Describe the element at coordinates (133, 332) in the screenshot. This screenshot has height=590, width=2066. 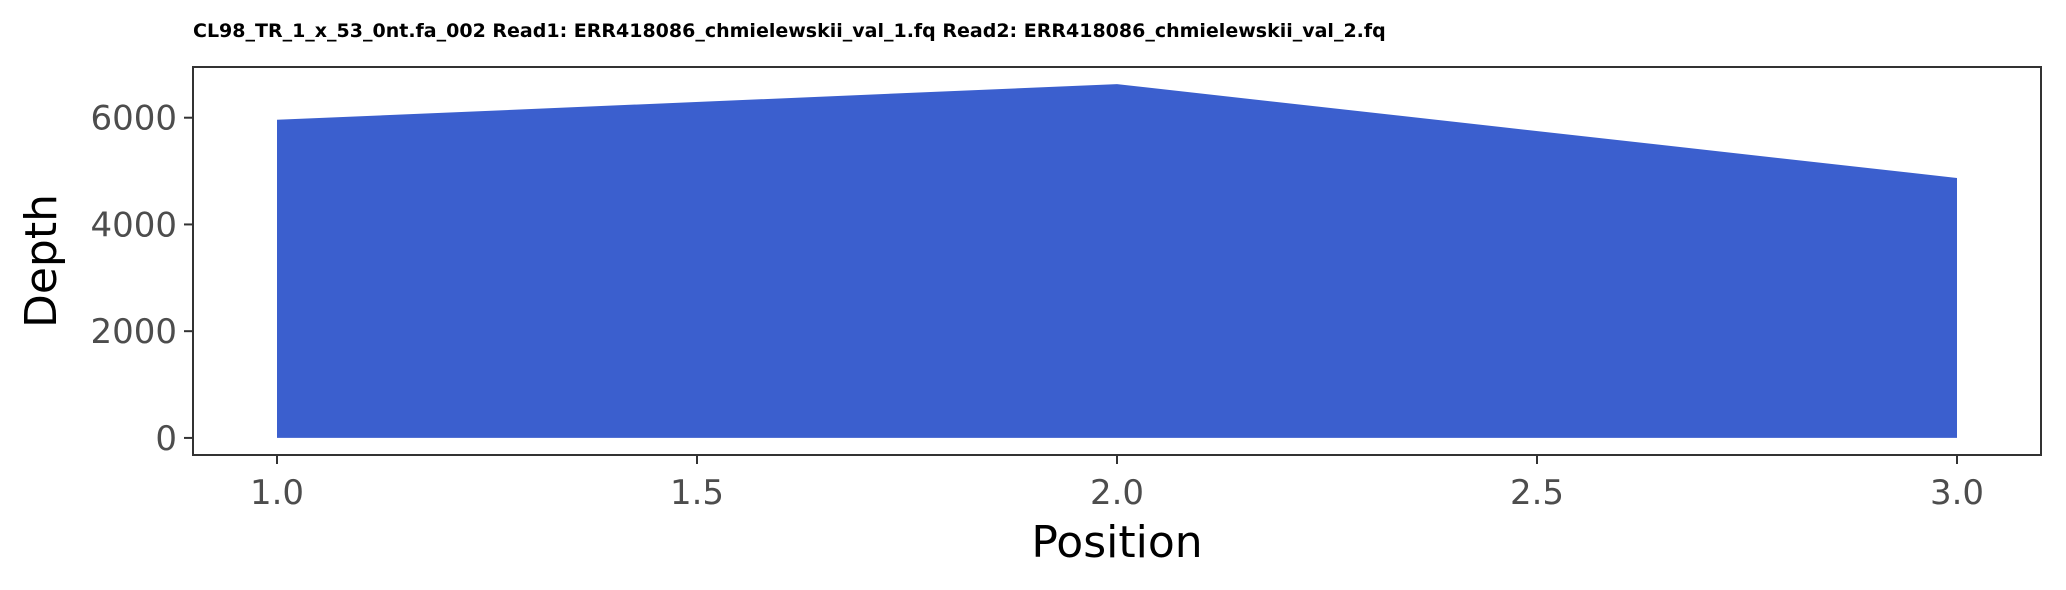
I see `y-tick-label: 2000` at that location.